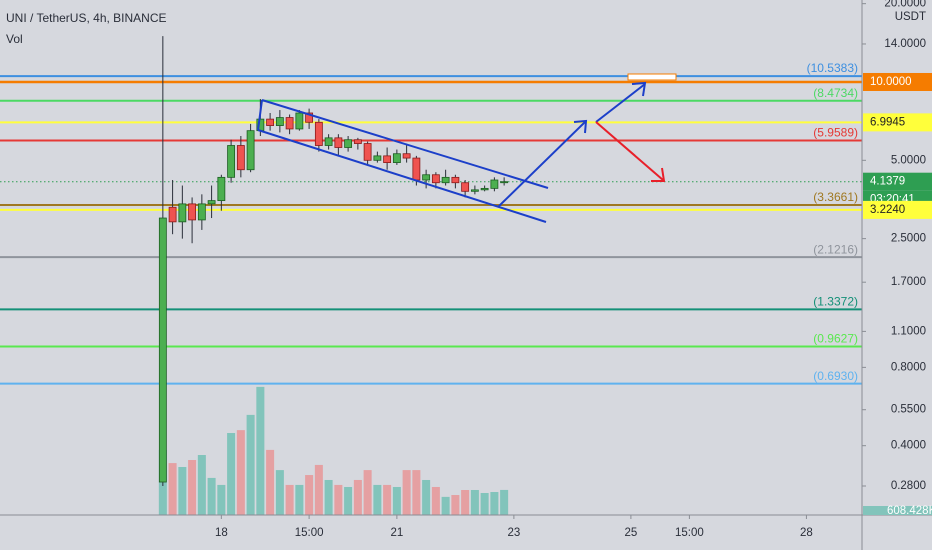 Image resolution: width=932 pixels, height=550 pixels. Describe the element at coordinates (908, 331) in the screenshot. I see `y-tick-label: 1.1000` at that location.